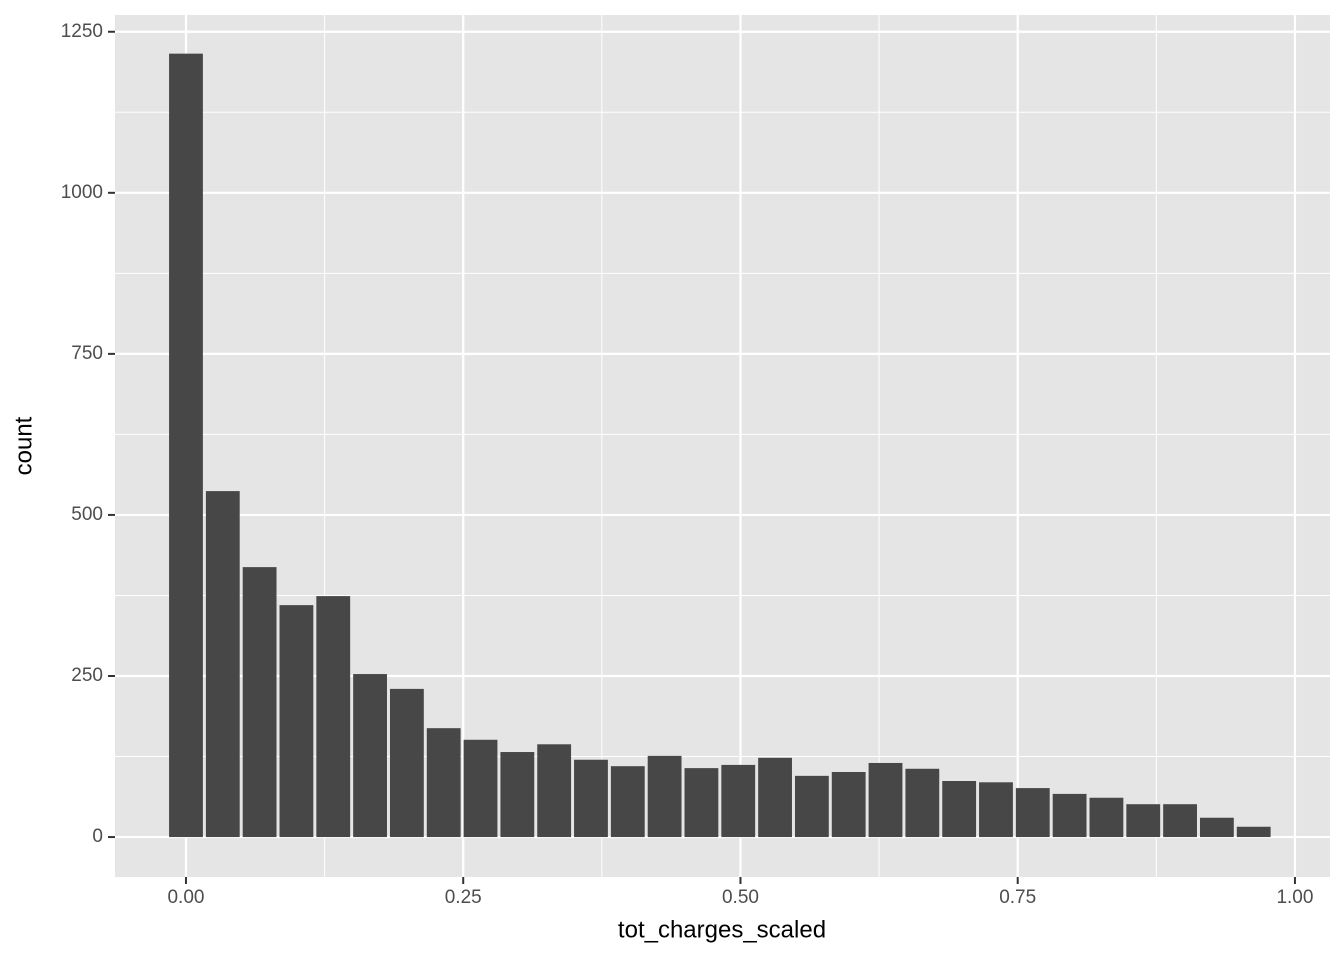 Image resolution: width=1344 pixels, height=960 pixels. What do you see at coordinates (82, 192) in the screenshot?
I see `y-tick-label: 1000` at bounding box center [82, 192].